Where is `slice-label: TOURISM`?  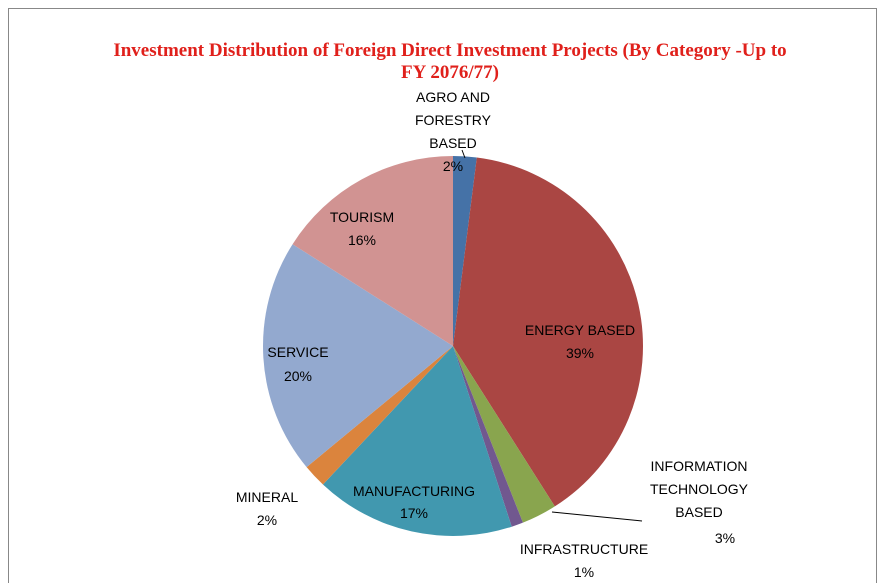 slice-label: TOURISM is located at coordinates (362, 217).